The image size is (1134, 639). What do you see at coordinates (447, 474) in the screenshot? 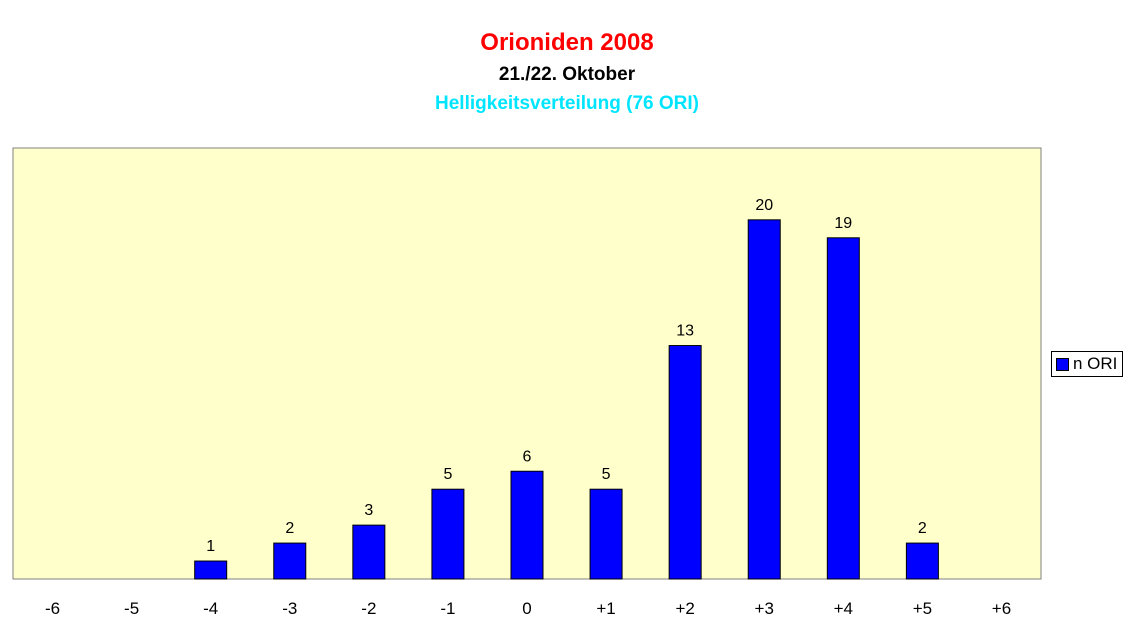
I see `data-label--1: 5` at bounding box center [447, 474].